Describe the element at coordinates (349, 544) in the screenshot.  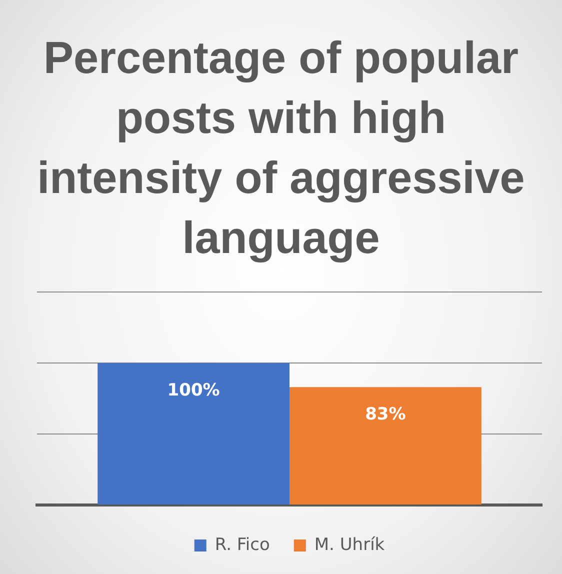
I see `legend-label: M. Uhrík` at that location.